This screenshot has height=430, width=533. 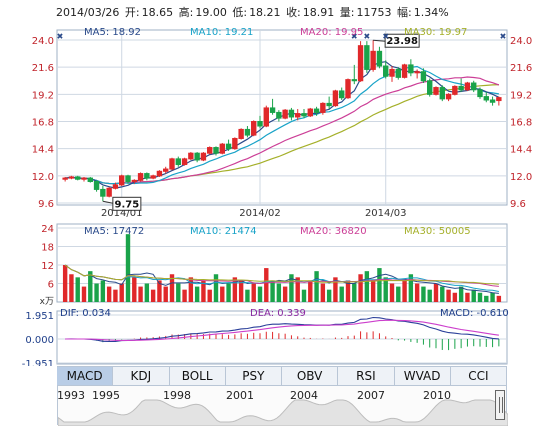 I want to click on history-overview, so click(x=282, y=405).